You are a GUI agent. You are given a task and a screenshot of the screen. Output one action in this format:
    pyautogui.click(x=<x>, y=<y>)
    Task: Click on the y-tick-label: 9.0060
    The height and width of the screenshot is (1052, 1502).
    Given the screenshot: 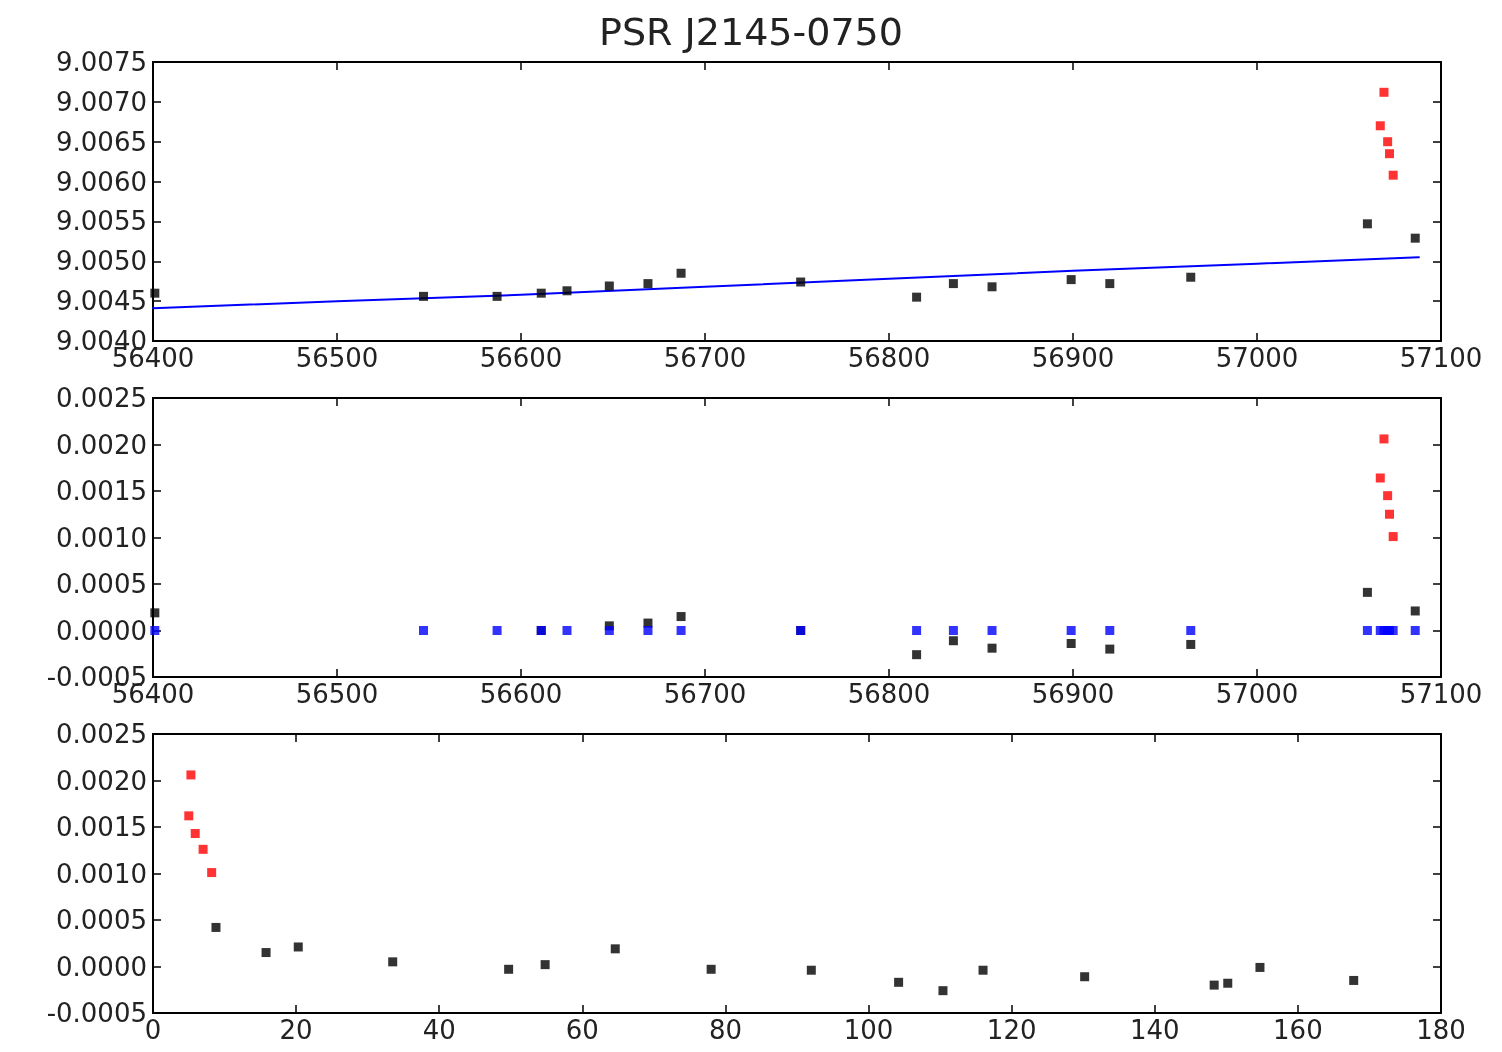 What is the action you would take?
    pyautogui.click(x=101, y=181)
    